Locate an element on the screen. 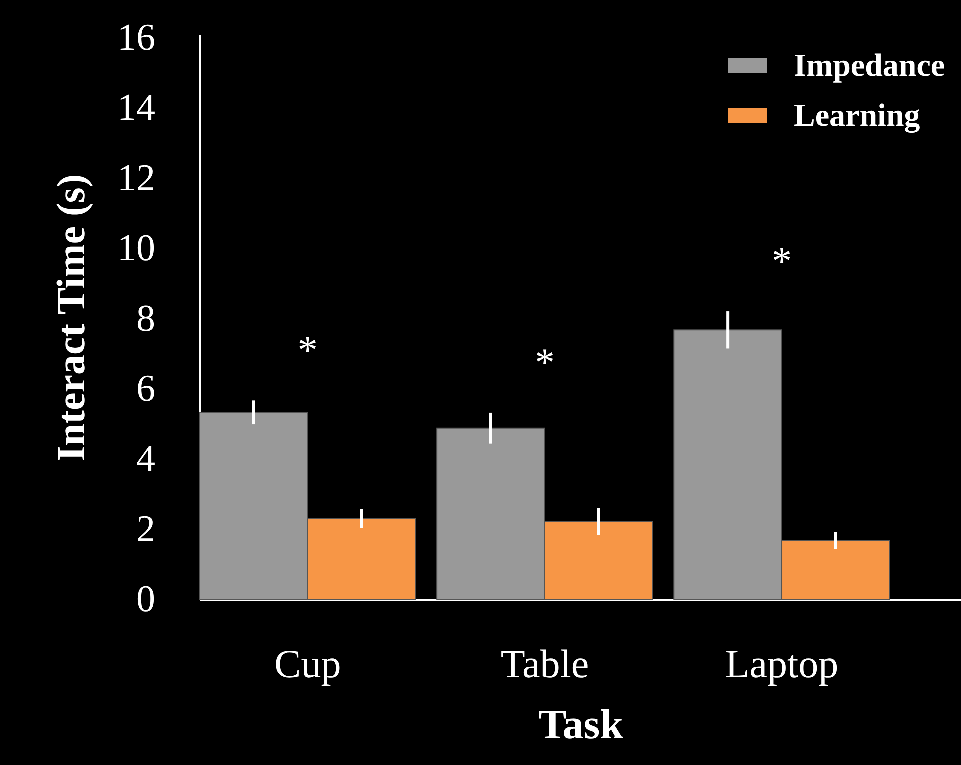  y-tick-label: 12 is located at coordinates (137, 178).